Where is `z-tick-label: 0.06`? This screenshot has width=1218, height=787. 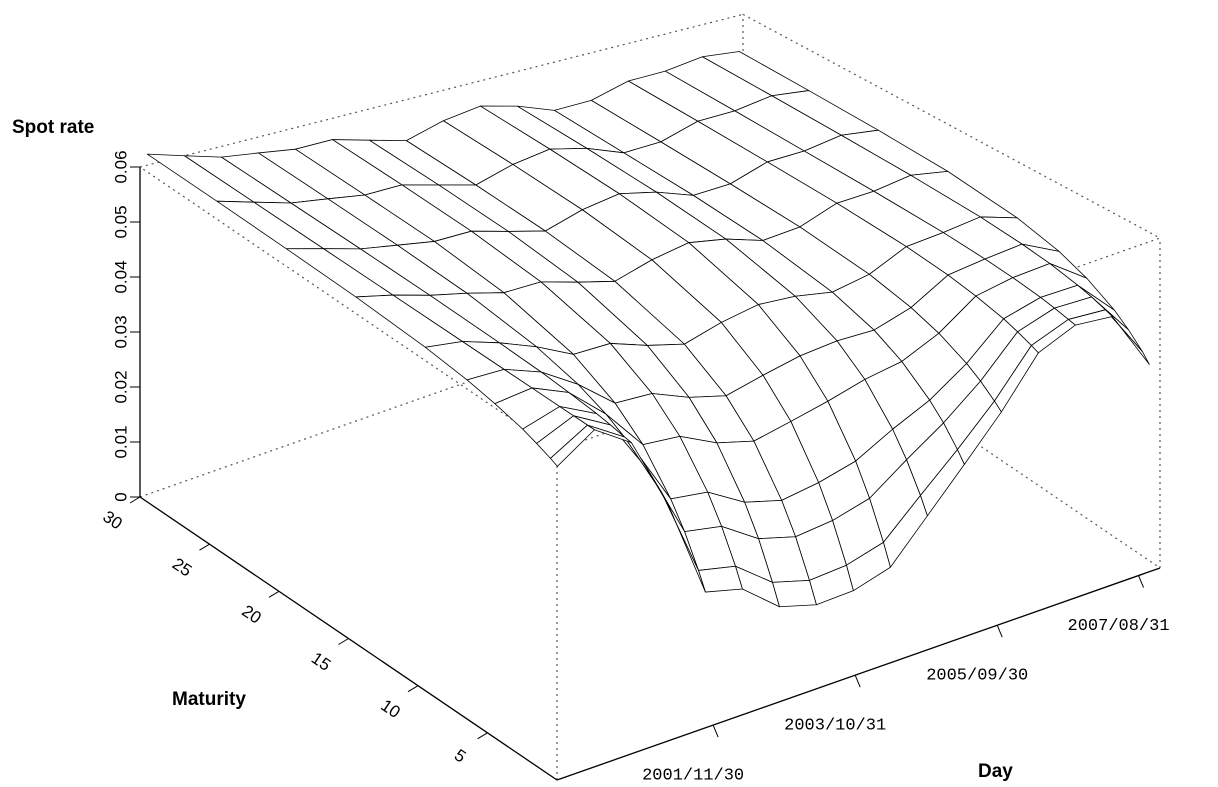 z-tick-label: 0.06 is located at coordinates (120, 166).